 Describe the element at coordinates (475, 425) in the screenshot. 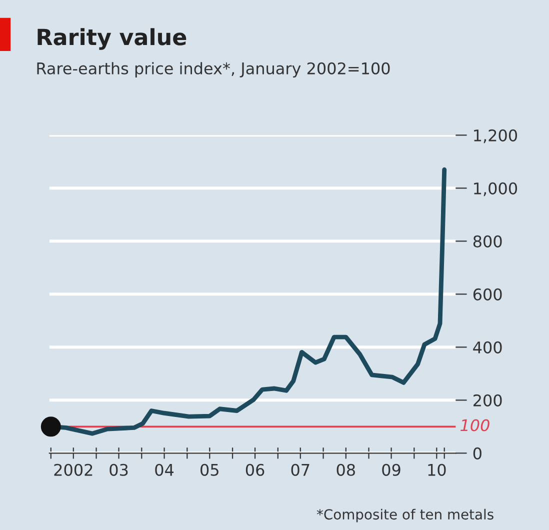

I see `ref-line-label: 100` at that location.